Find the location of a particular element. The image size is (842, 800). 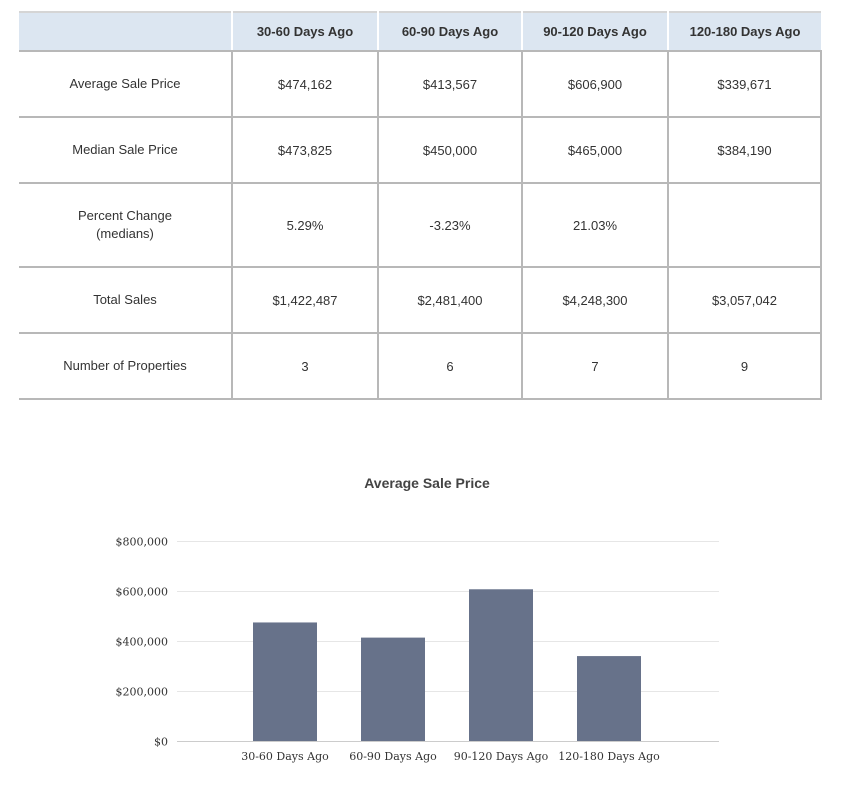

x-tick-label: 60-90 Days Ago is located at coordinates (393, 756).